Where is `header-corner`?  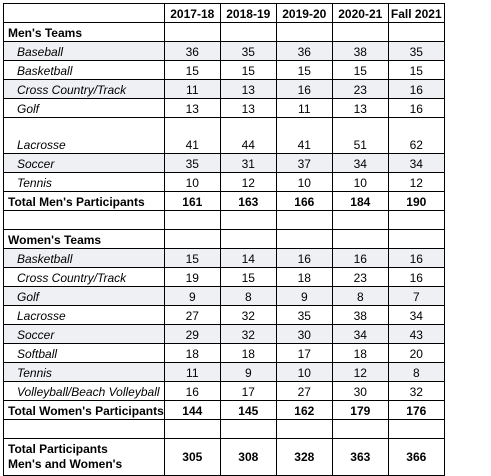 header-corner is located at coordinates (84, 13).